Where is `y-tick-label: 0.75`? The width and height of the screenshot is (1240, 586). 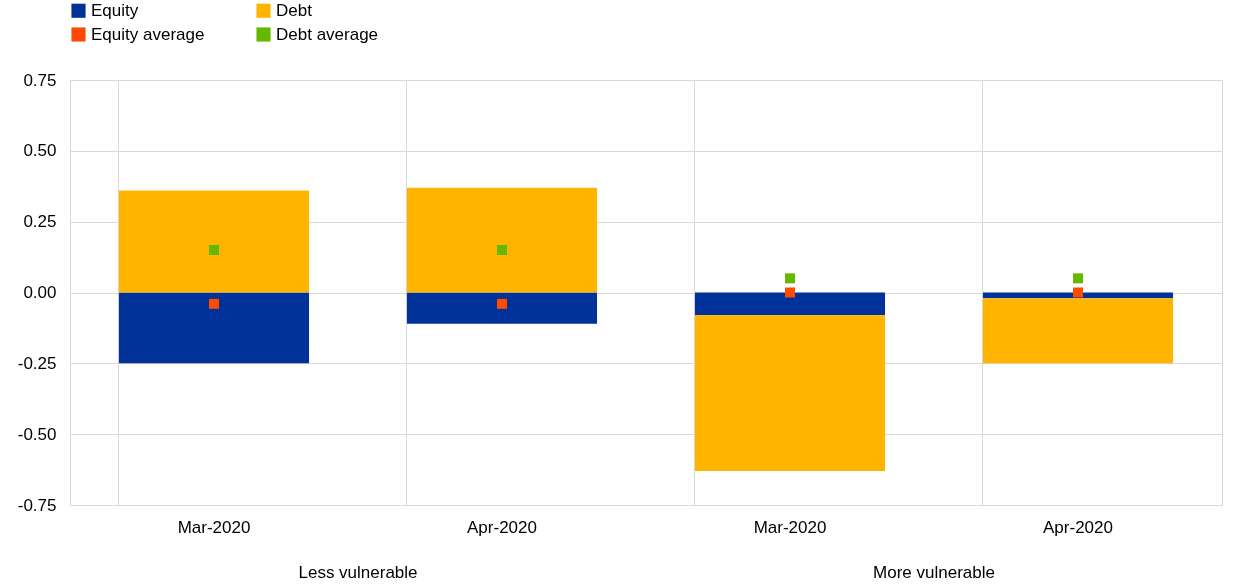
y-tick-label: 0.75 is located at coordinates (40, 80).